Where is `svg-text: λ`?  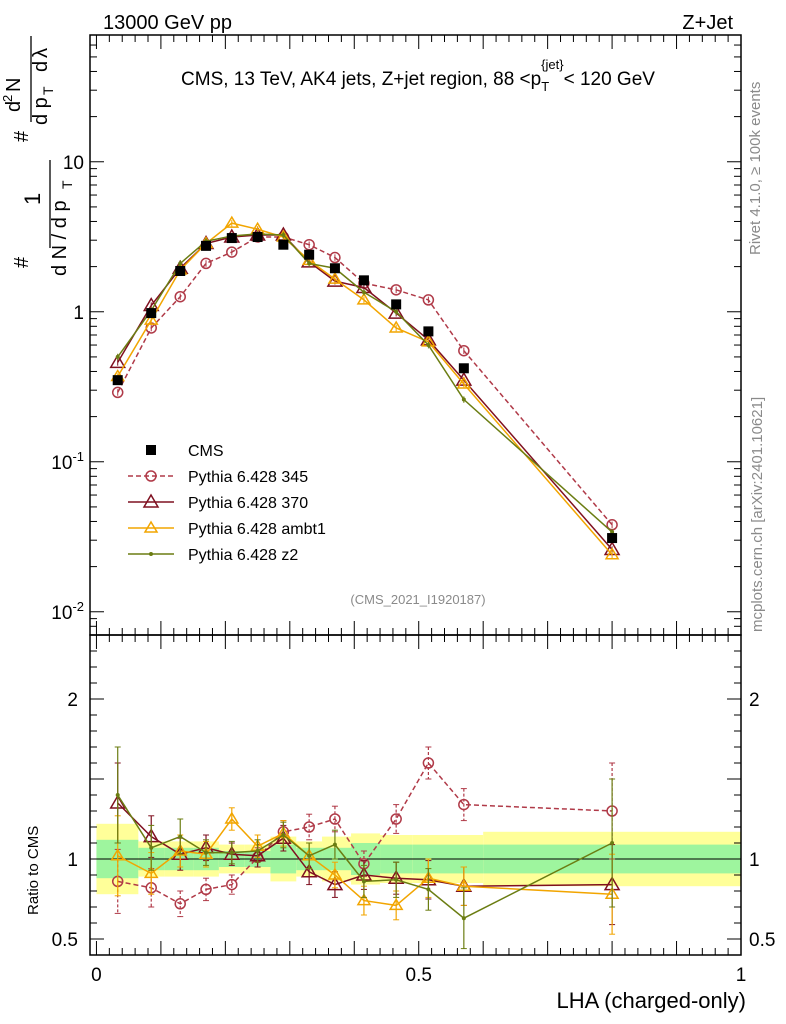
svg-text: λ is located at coordinates (41, 53).